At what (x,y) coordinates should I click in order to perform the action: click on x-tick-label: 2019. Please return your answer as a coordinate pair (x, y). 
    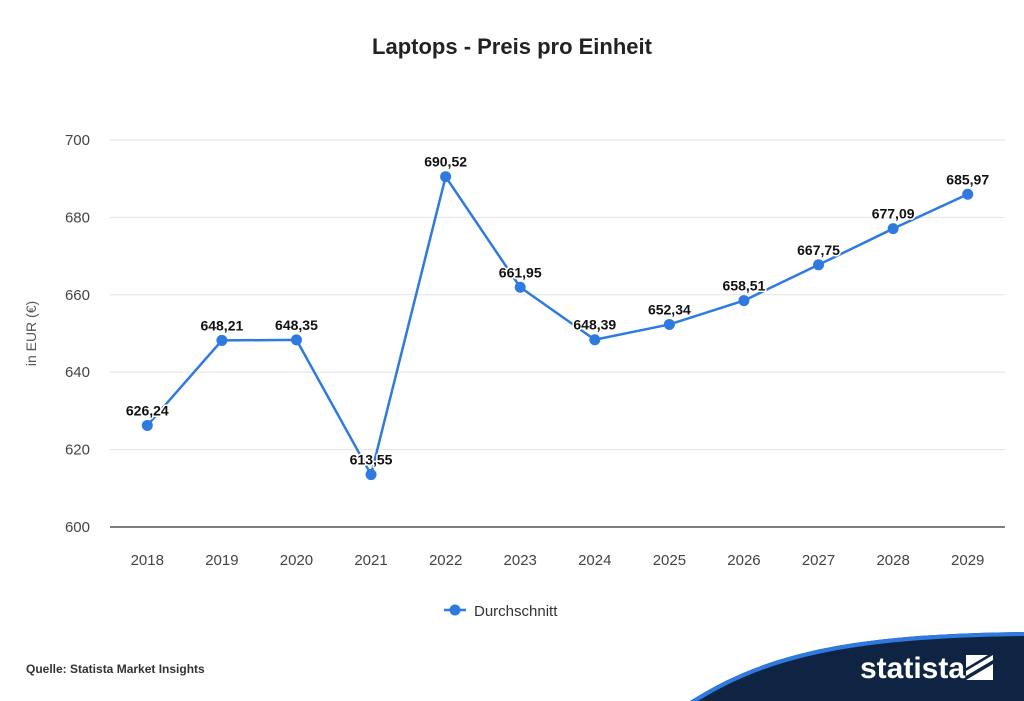
    Looking at the image, I should click on (221, 560).